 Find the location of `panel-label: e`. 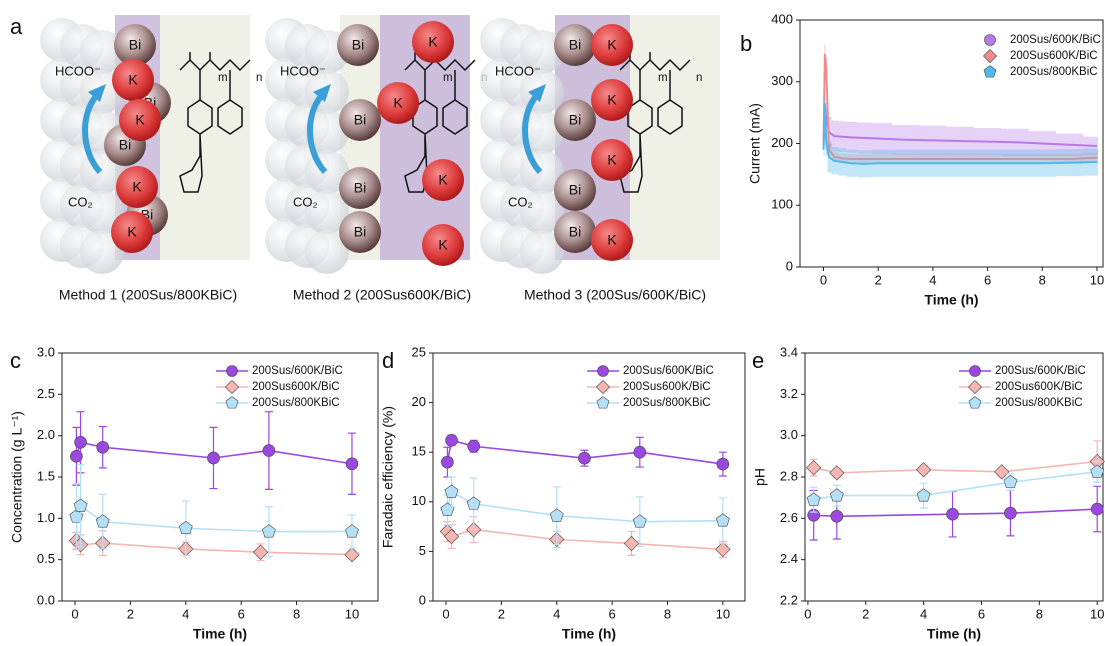

panel-label: e is located at coordinates (758, 360).